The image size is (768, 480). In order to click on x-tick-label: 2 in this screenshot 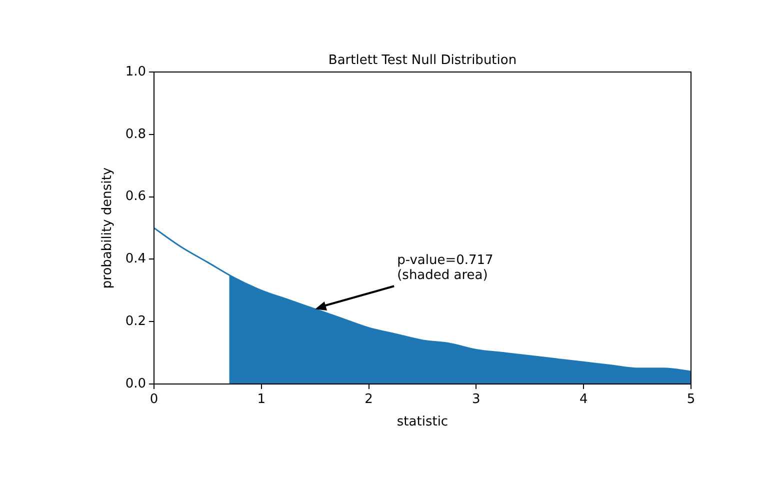, I will do `click(368, 400)`.